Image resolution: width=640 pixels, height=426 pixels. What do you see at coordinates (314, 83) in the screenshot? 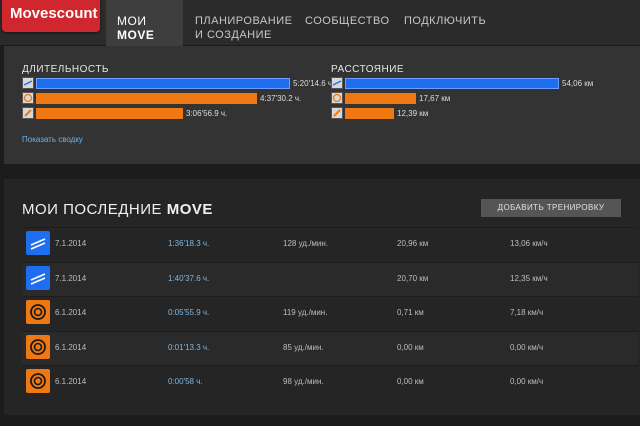
I see `duration-value: 5:20'14.6 ч.` at bounding box center [314, 83].